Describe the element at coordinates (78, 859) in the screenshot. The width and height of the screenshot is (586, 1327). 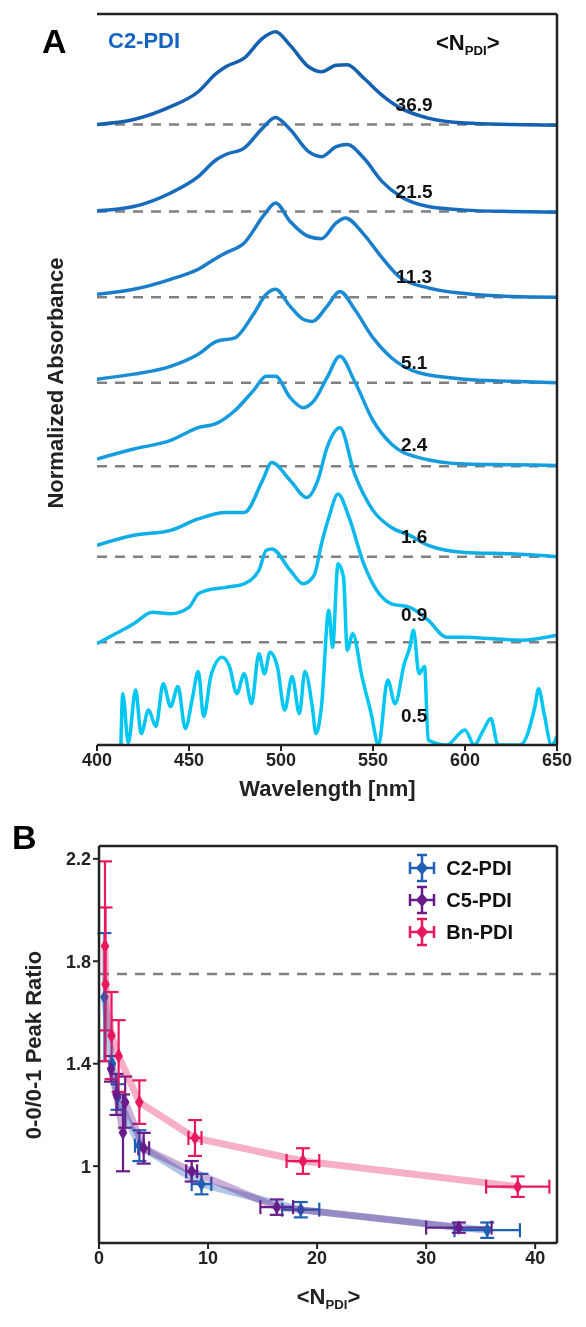
I see `y-tick-label: 2.2` at that location.